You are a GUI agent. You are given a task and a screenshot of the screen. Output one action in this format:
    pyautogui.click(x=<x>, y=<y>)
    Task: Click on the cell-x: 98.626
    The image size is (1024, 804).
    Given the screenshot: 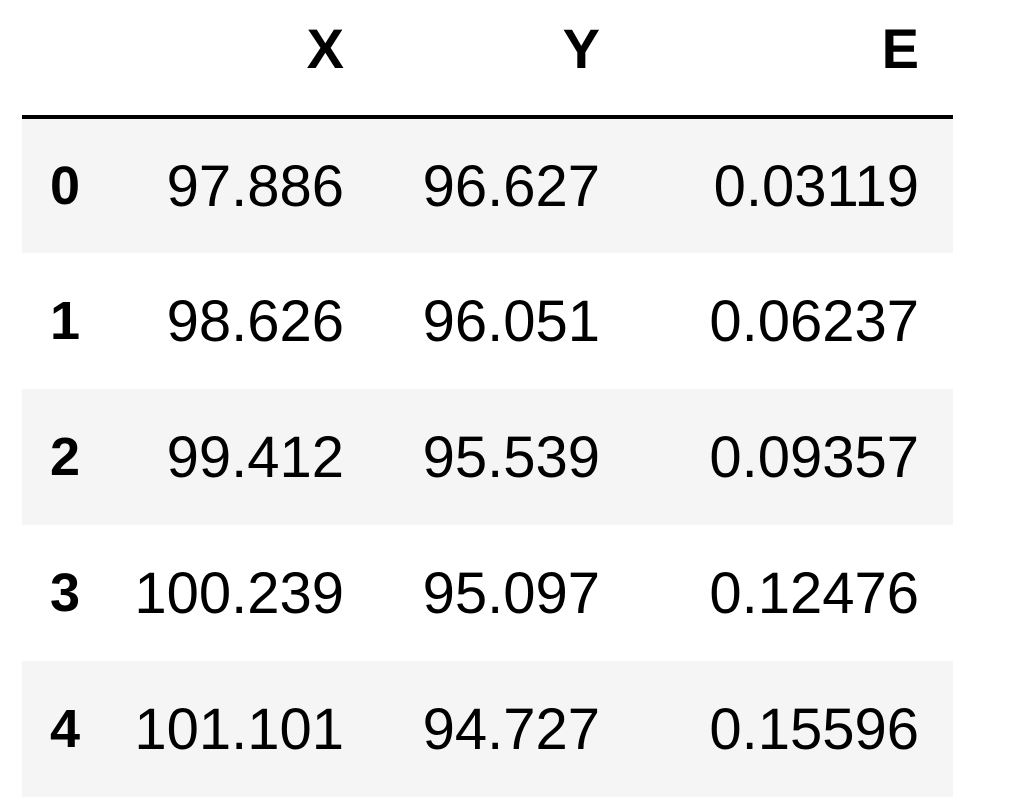 What is the action you would take?
    pyautogui.click(x=255, y=321)
    